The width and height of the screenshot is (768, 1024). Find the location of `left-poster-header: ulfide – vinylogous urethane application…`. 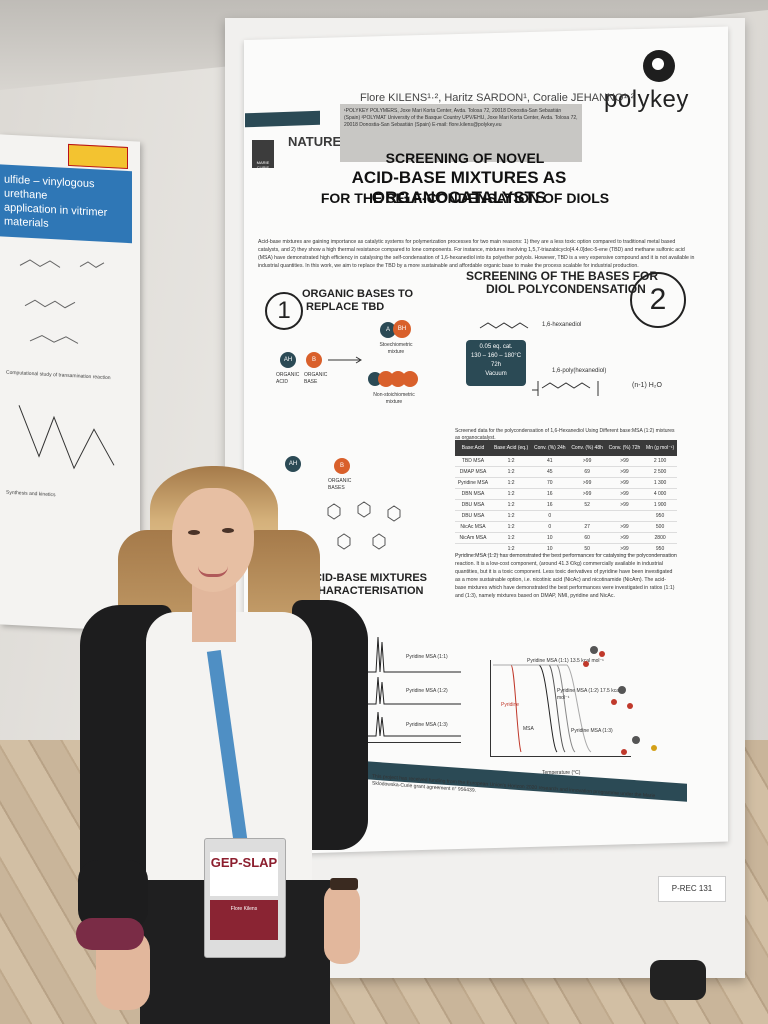

left-poster-header: ulfide – vinylogous urethane application… is located at coordinates (66, 204).